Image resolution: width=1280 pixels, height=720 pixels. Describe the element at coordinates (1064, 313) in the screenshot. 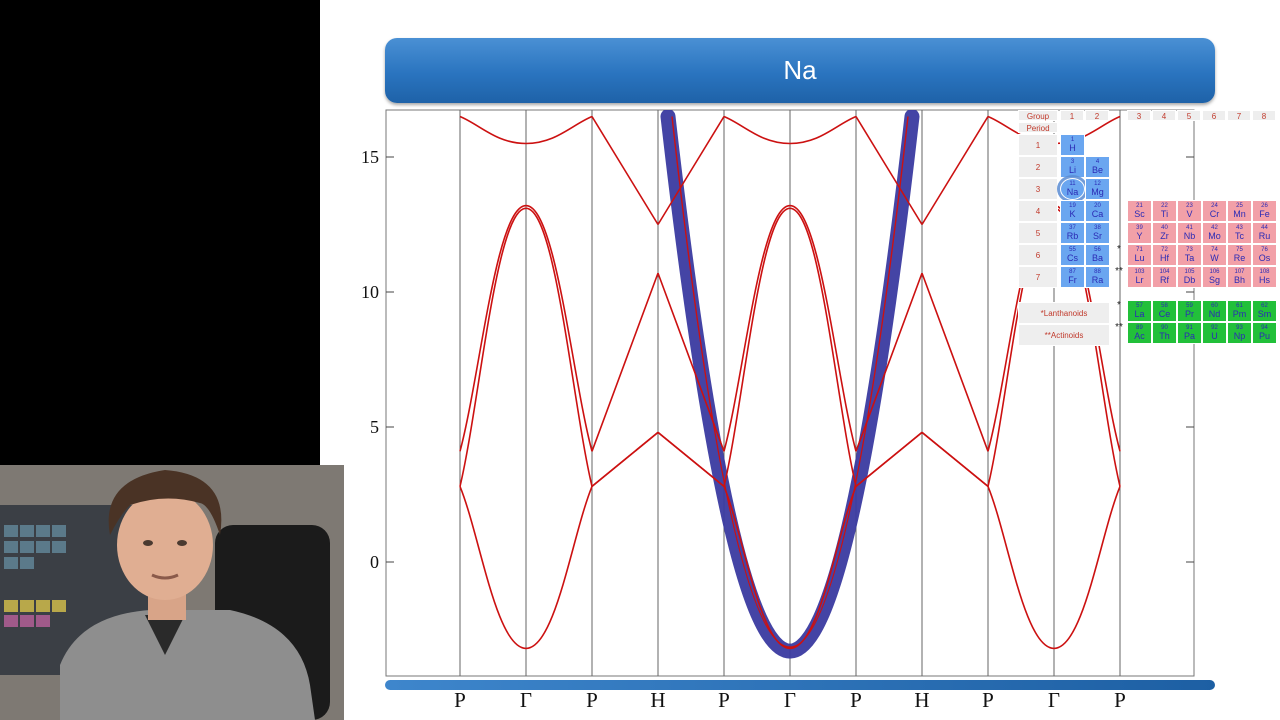

I see `lanthanoids-label: *Lanthanoids` at that location.